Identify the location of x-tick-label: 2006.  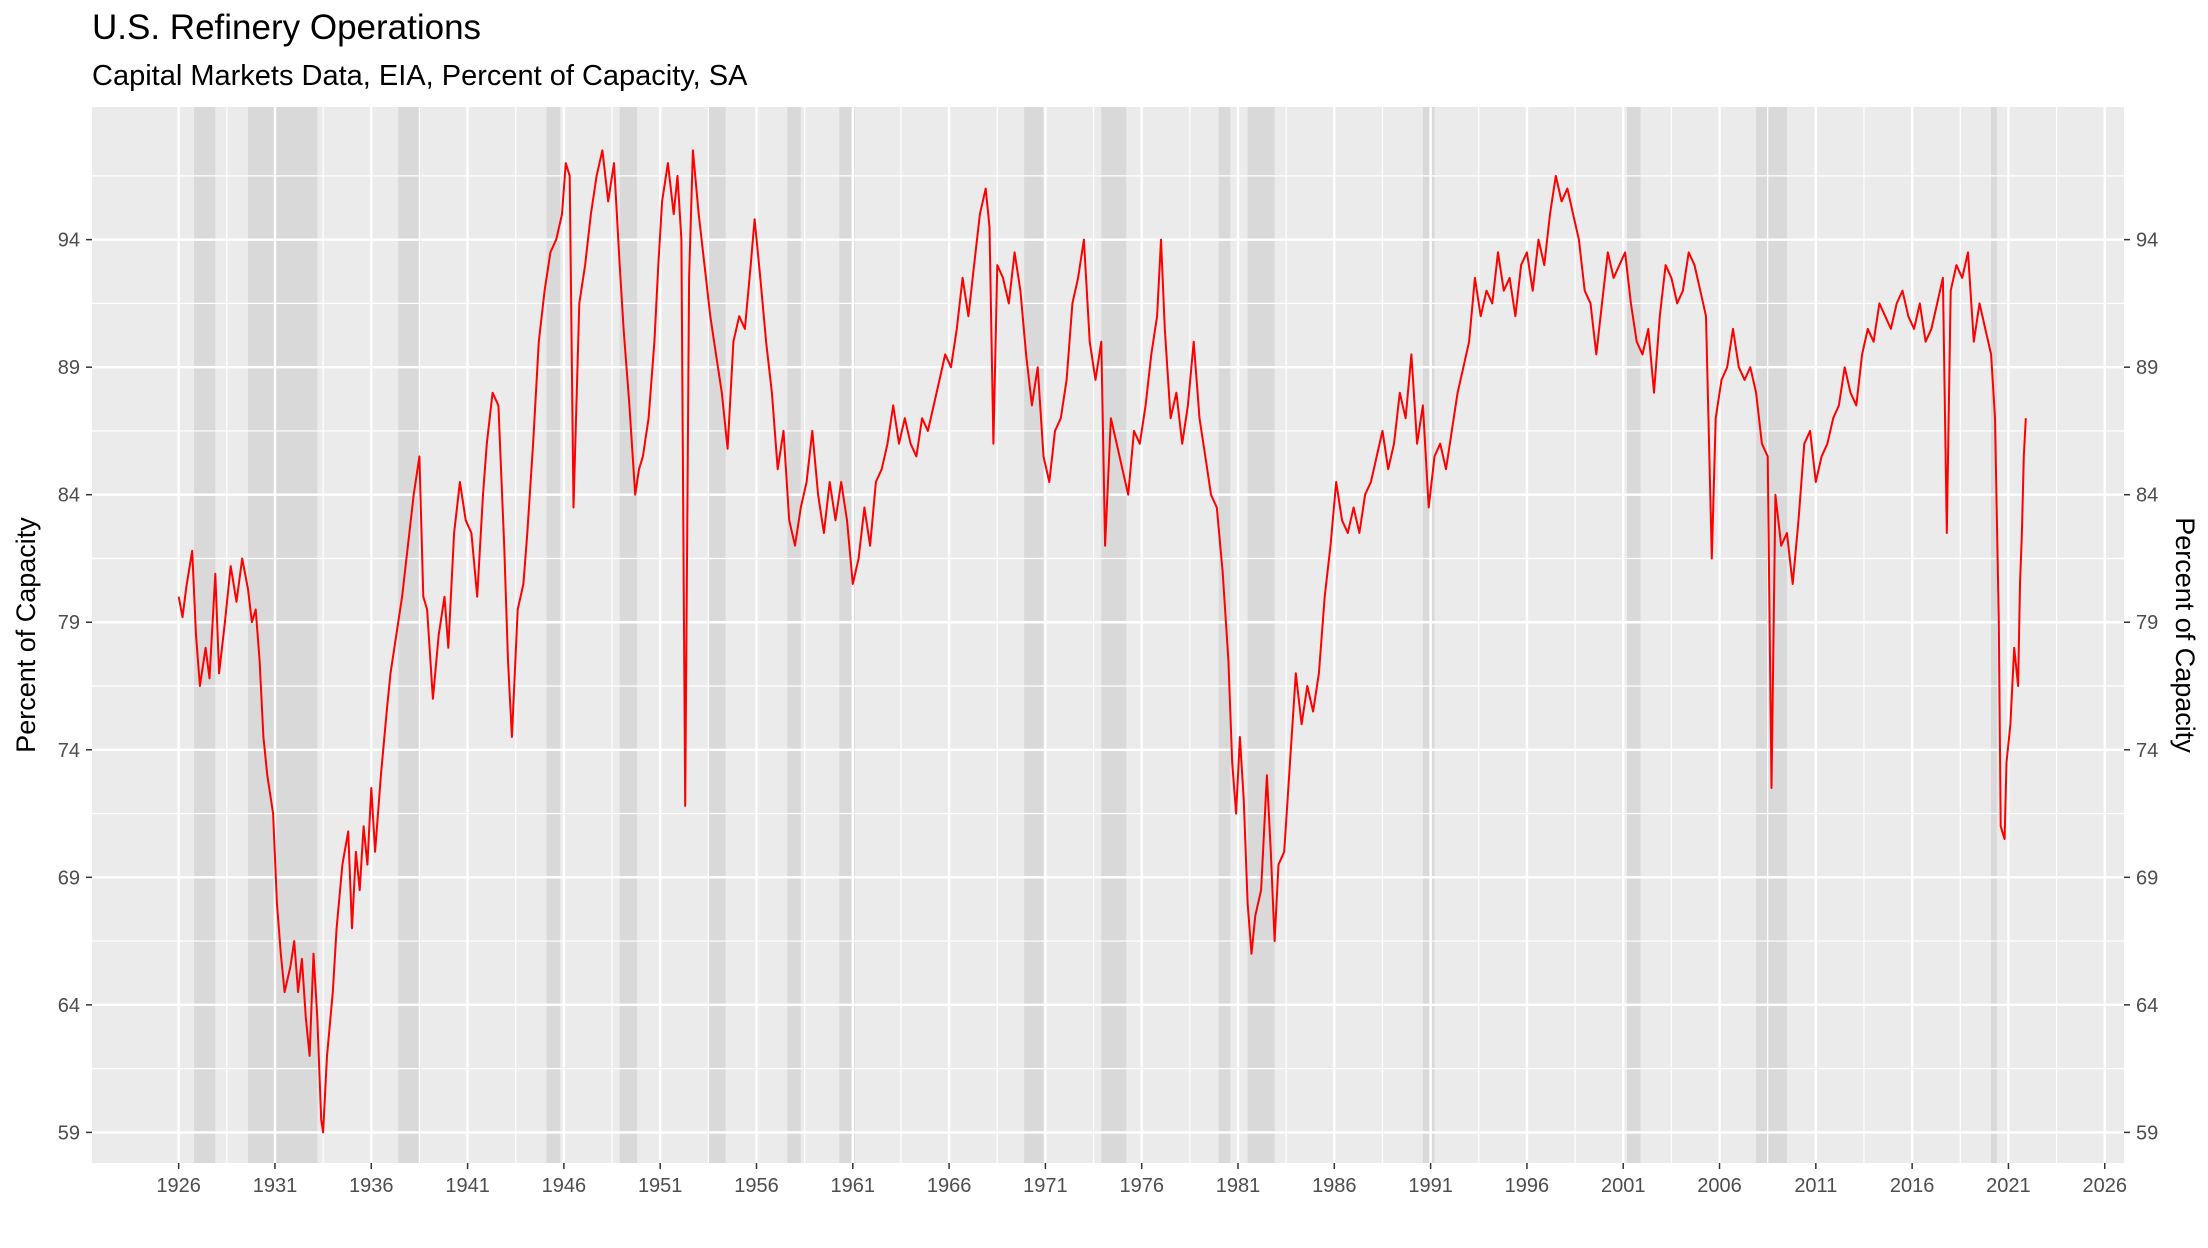
(1719, 1186).